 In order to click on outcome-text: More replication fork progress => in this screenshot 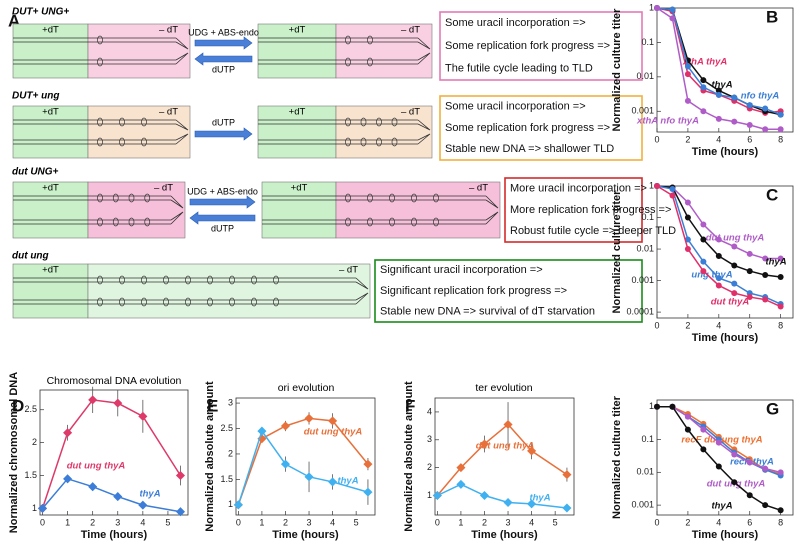, I will do `click(590, 210)`.